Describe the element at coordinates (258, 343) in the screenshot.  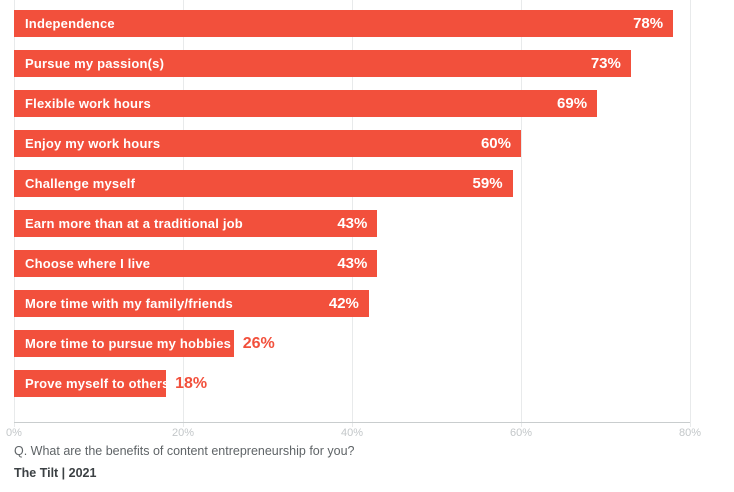
I see `bar-value: 26%` at that location.